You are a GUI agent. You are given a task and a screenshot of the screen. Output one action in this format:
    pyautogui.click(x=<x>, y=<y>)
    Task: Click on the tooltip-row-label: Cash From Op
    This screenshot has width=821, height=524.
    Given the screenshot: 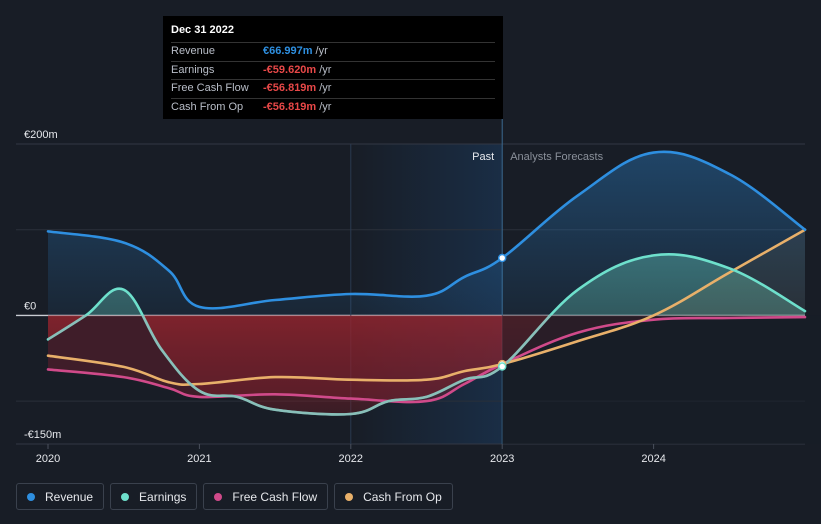 What is the action you would take?
    pyautogui.click(x=207, y=106)
    